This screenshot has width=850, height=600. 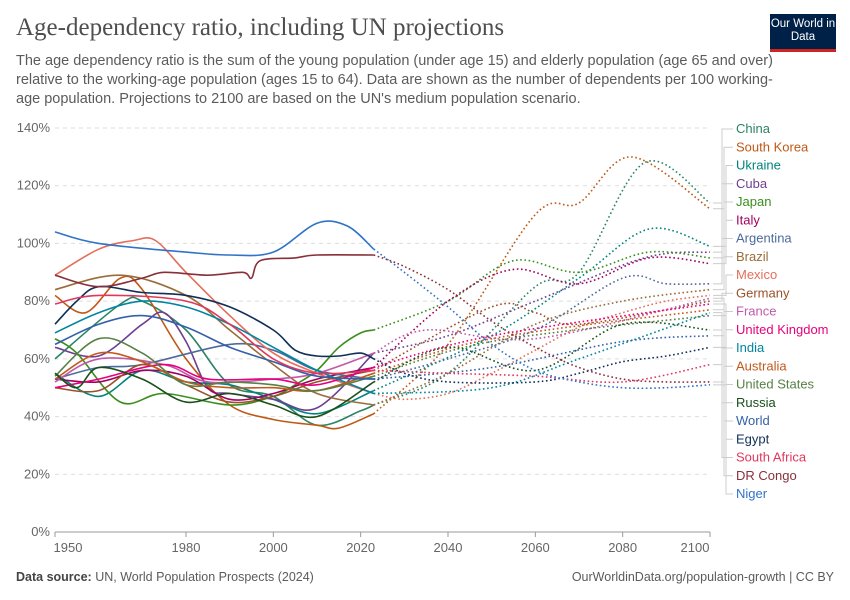 I want to click on series-projection-germany, so click(x=542, y=336).